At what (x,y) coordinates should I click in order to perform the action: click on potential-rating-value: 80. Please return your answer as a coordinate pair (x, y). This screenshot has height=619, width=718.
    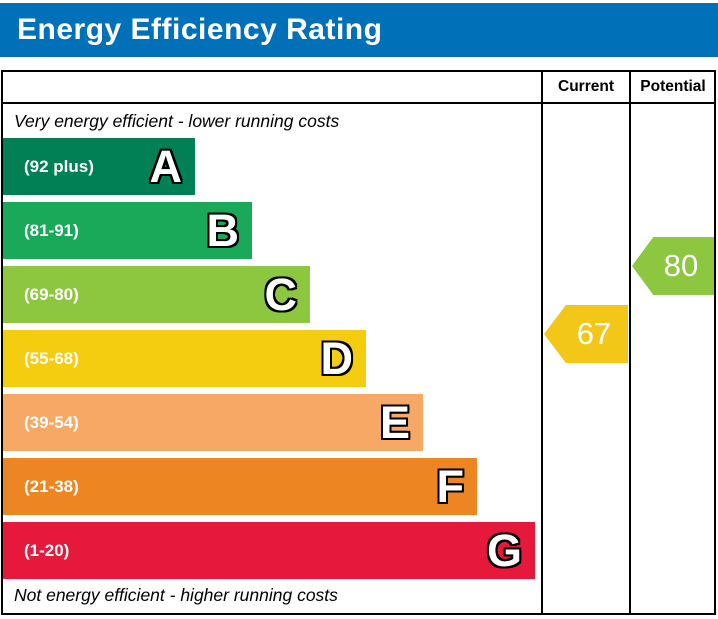
    Looking at the image, I should click on (681, 265).